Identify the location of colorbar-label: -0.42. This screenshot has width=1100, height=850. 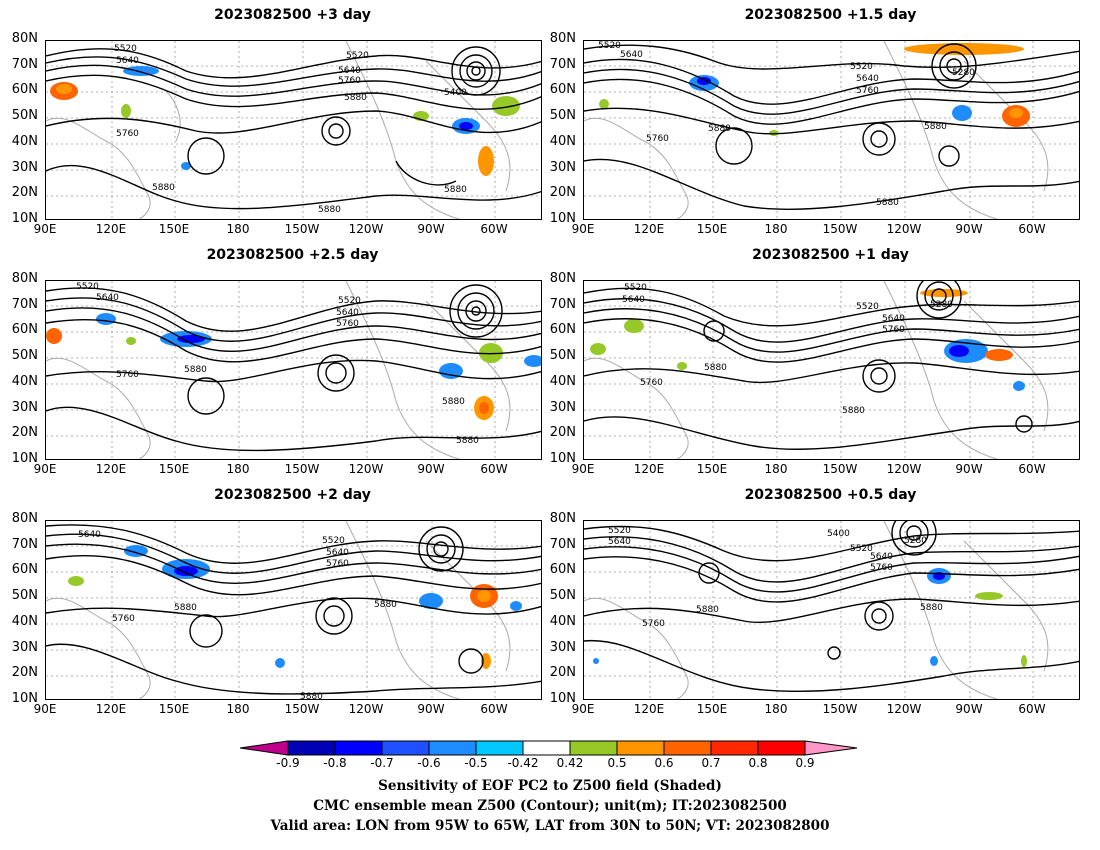
(523, 763).